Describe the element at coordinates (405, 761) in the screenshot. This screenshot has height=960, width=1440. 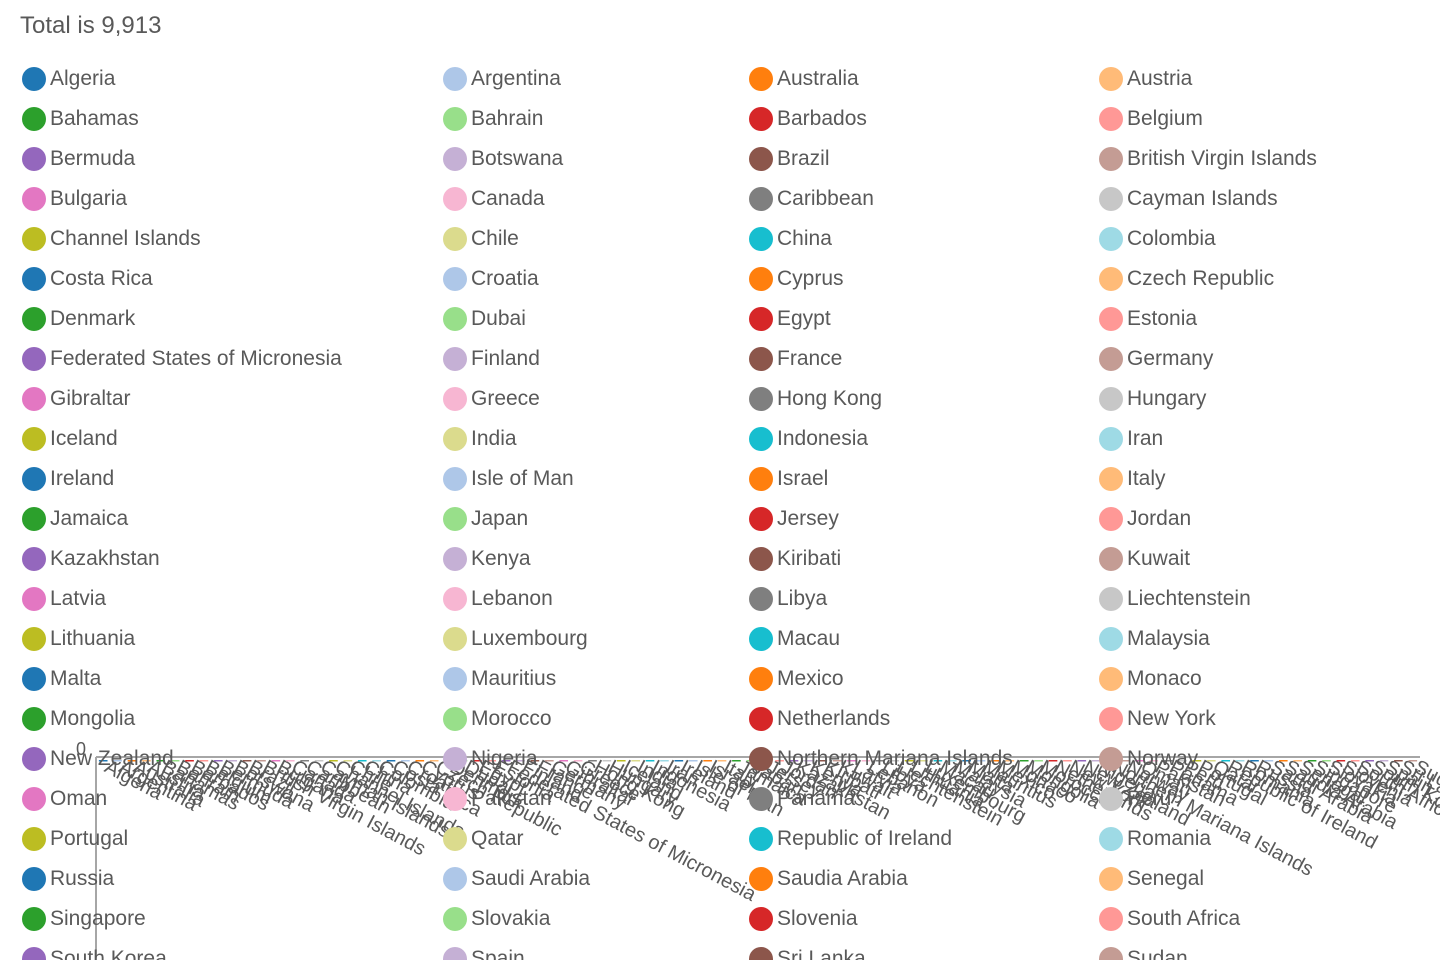
I see `bar-croatia` at that location.